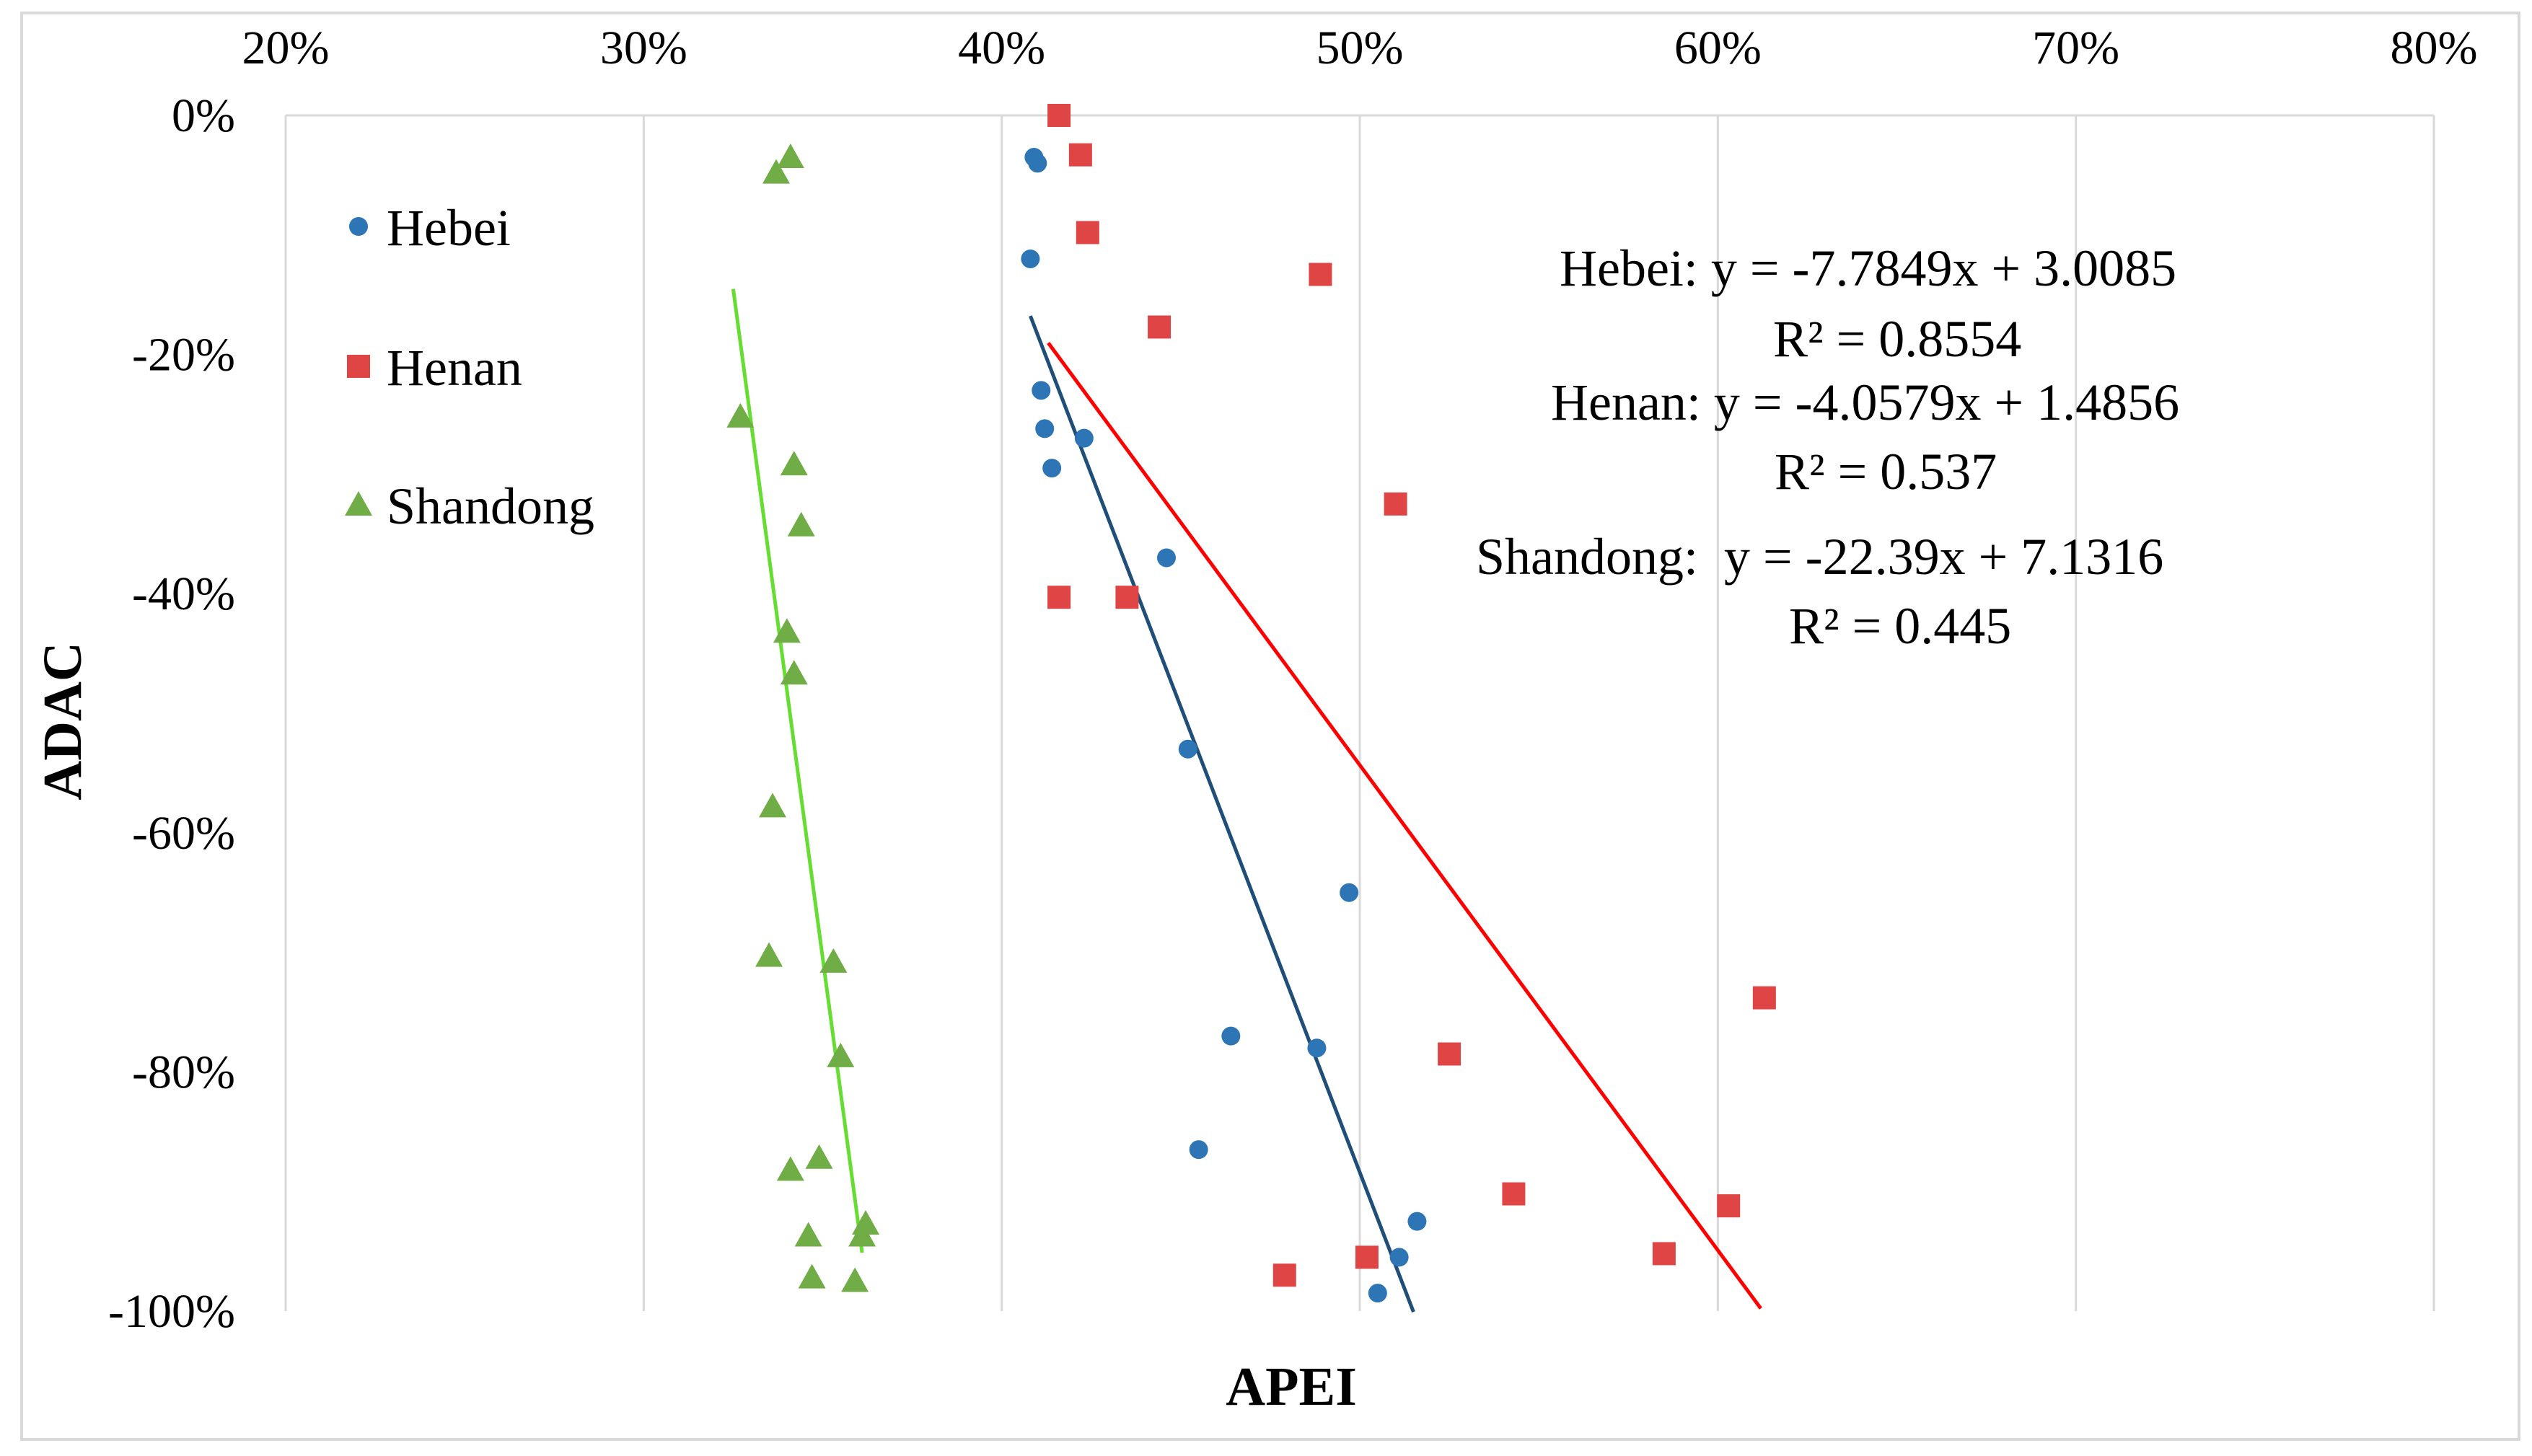 This screenshot has width=2532, height=1456. What do you see at coordinates (358, 226) in the screenshot?
I see `legend-marker-hebei` at bounding box center [358, 226].